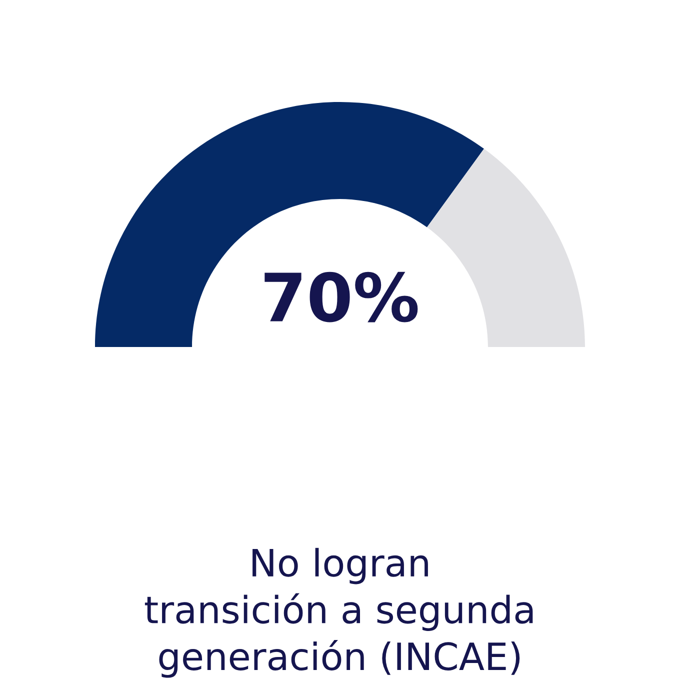 The image size is (700, 700). What do you see at coordinates (338, 613) in the screenshot?
I see `text: No logran transición a segunda generación (INCAE)` at bounding box center [338, 613].